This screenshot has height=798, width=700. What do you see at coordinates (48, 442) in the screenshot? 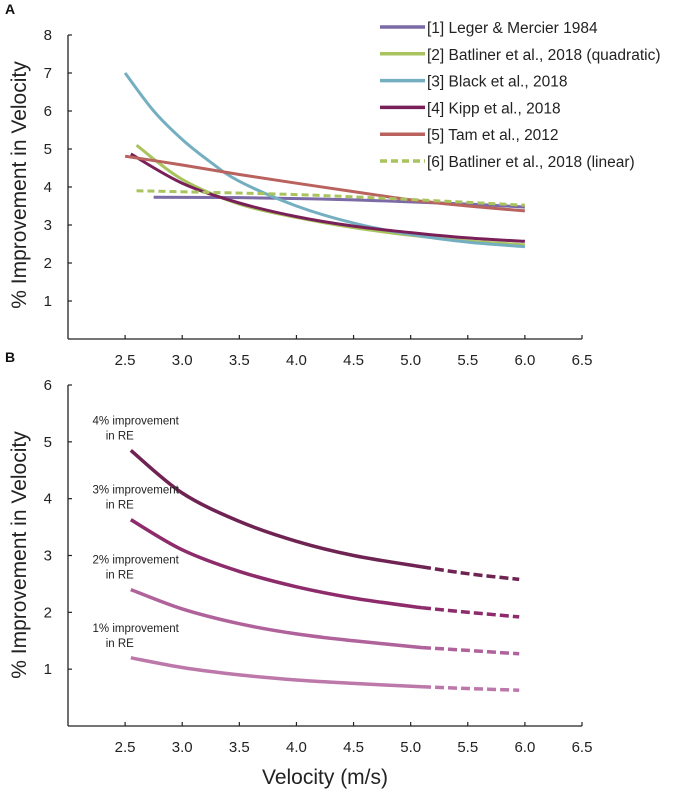
I see `panel-b-y-tick-label: 5` at bounding box center [48, 442].